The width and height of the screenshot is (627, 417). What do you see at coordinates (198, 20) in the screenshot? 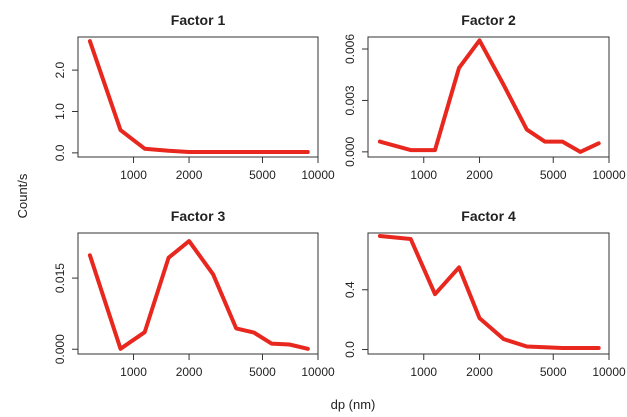
I see `panel-title: Factor 1` at bounding box center [198, 20].